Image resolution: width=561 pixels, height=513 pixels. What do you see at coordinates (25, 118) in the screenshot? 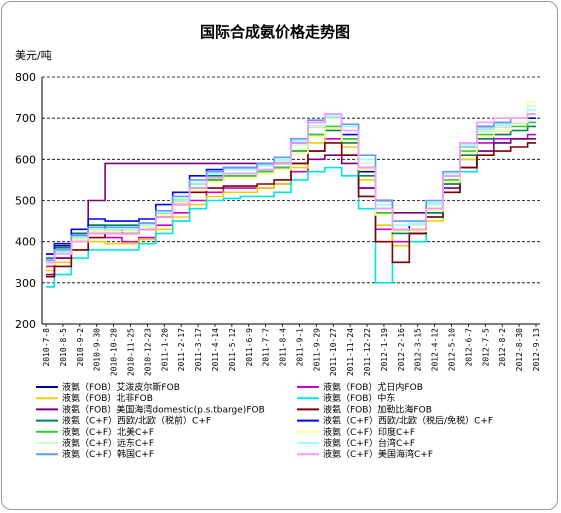
I see `y-tick-label: 700` at bounding box center [25, 118].